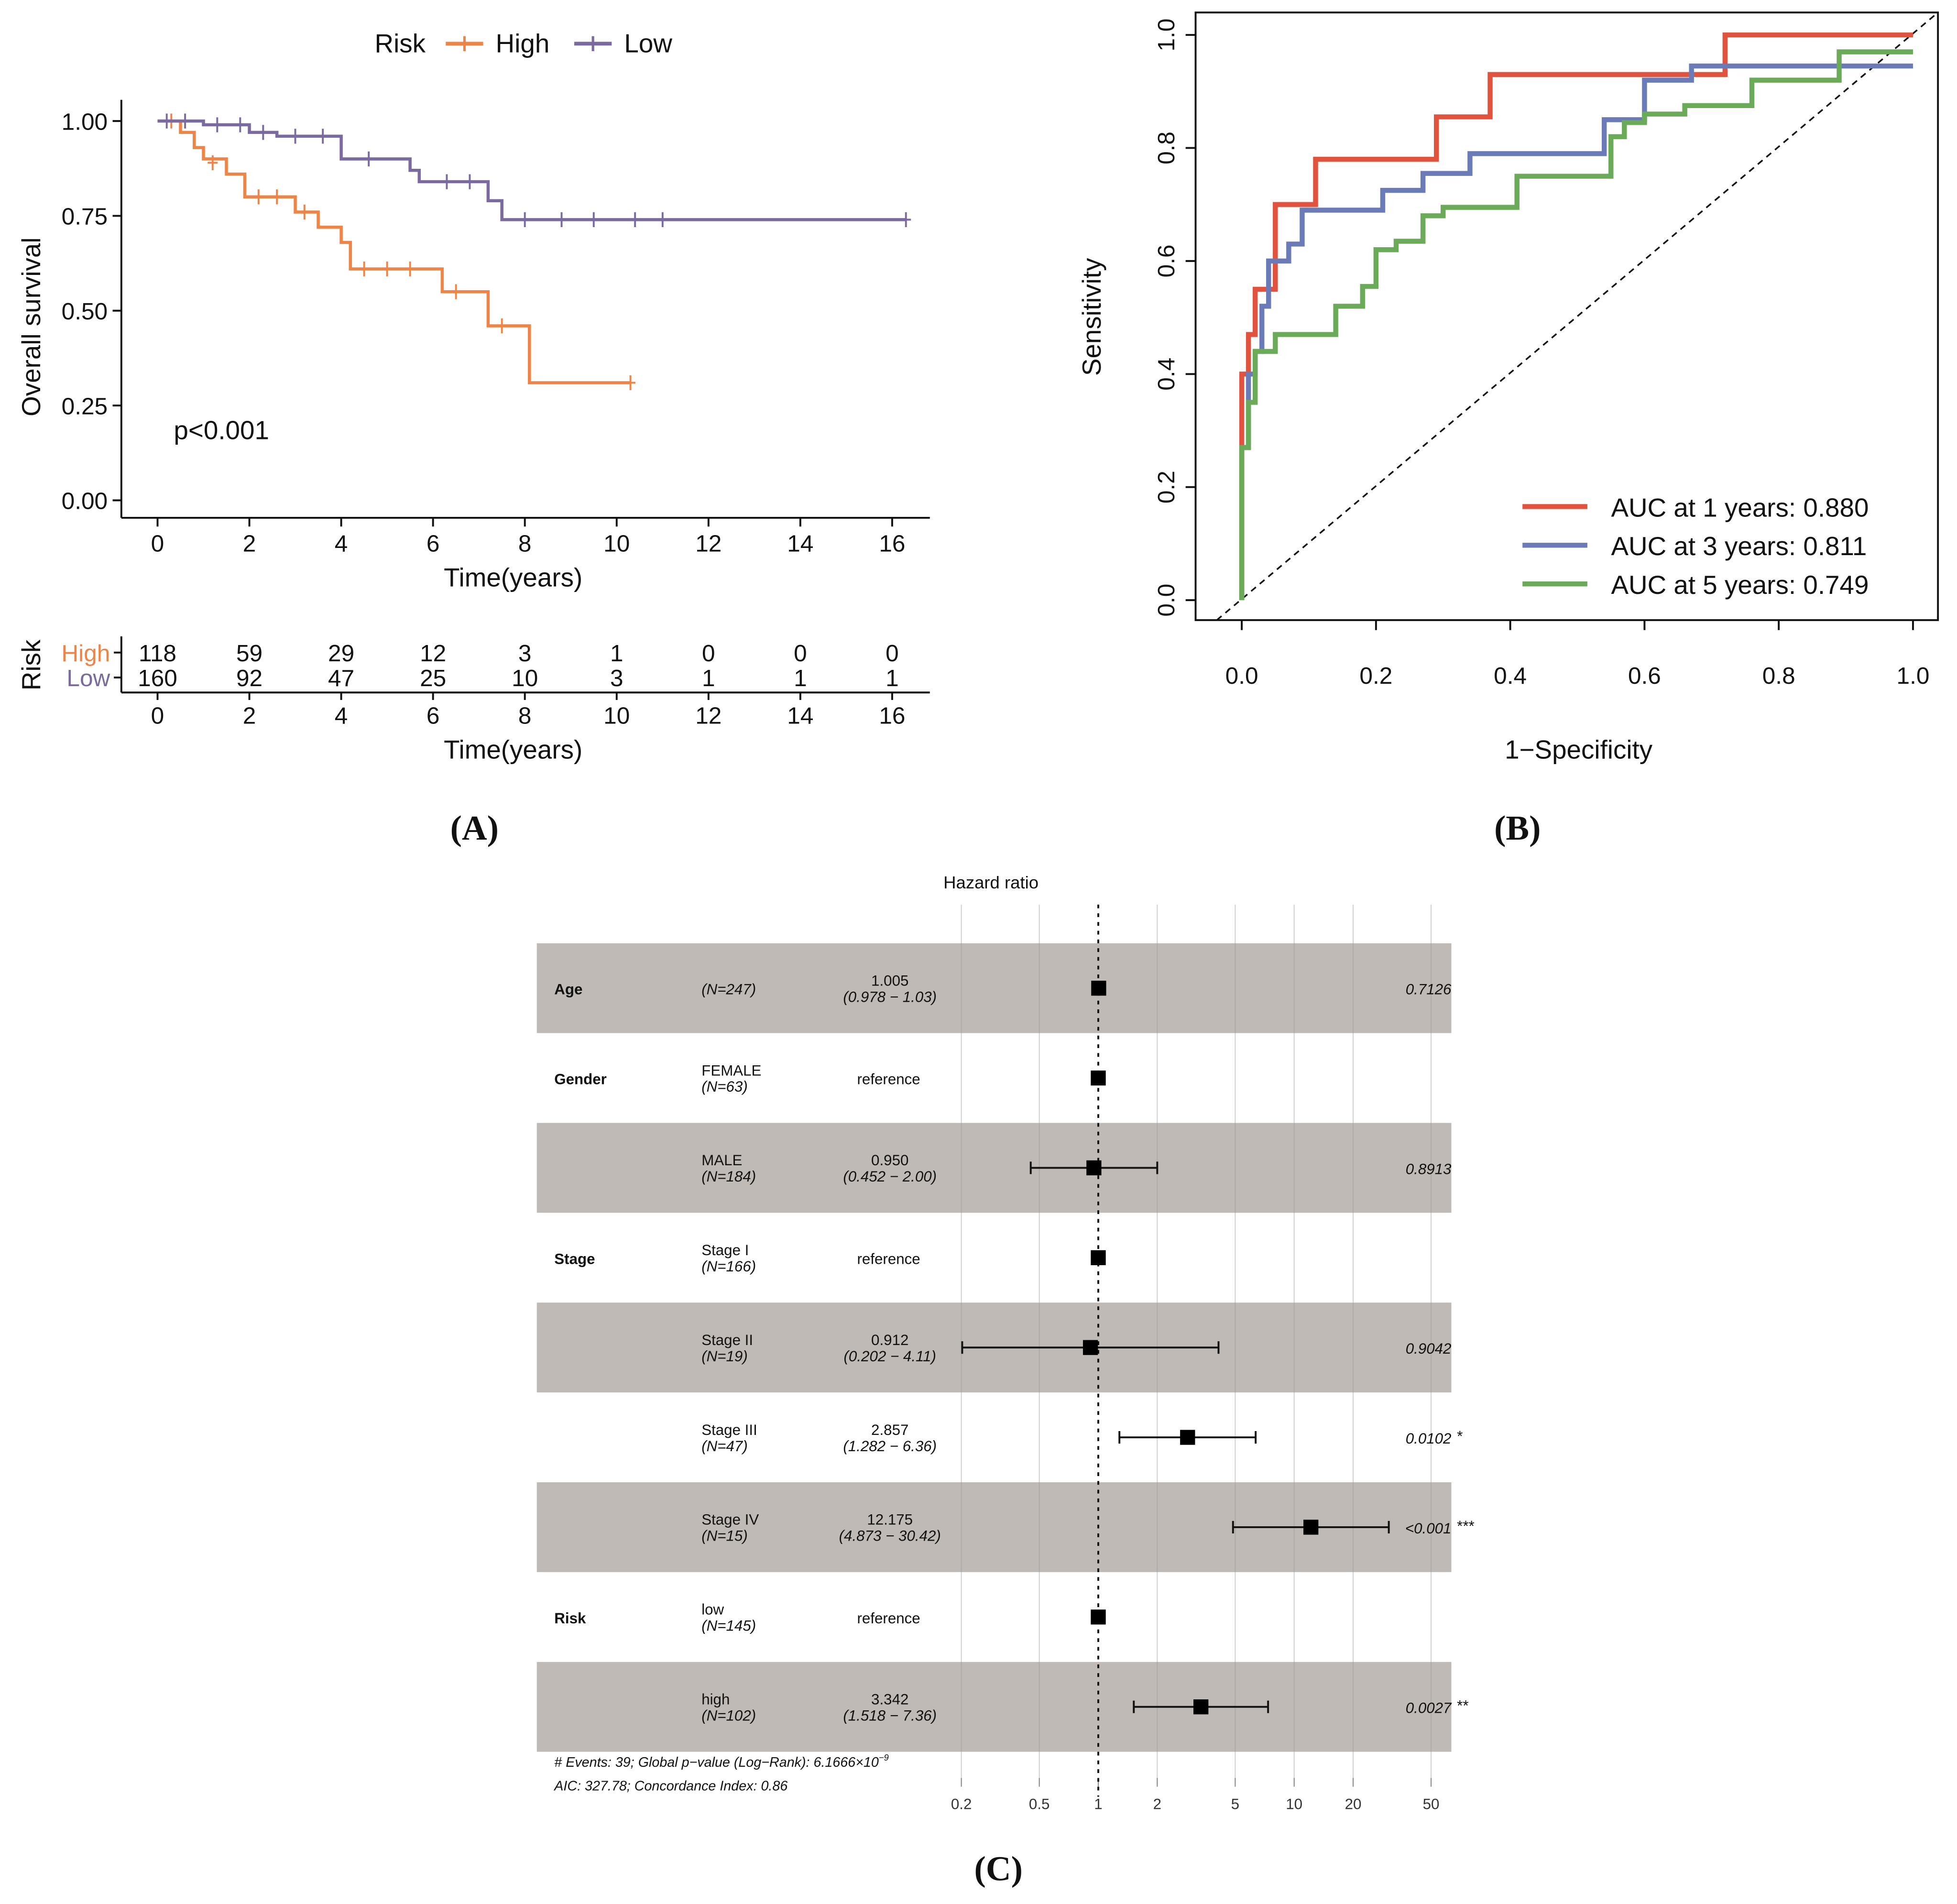 Image resolution: width=1957 pixels, height=1904 pixels. What do you see at coordinates (513, 577) in the screenshot?
I see `km-xlabel: Time(years)` at bounding box center [513, 577].